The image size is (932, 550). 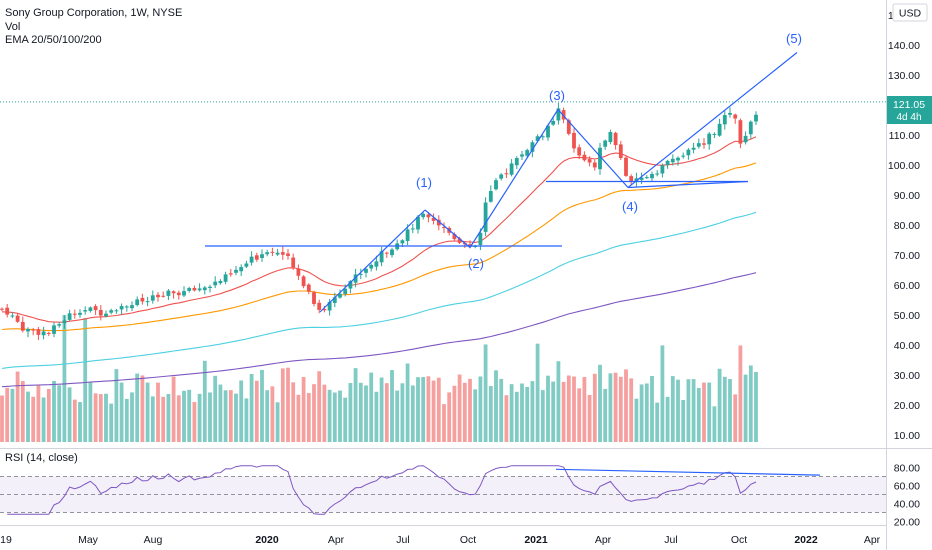 What do you see at coordinates (41, 458) in the screenshot?
I see `rsi-indicator-label: RSI (14, close)` at bounding box center [41, 458].